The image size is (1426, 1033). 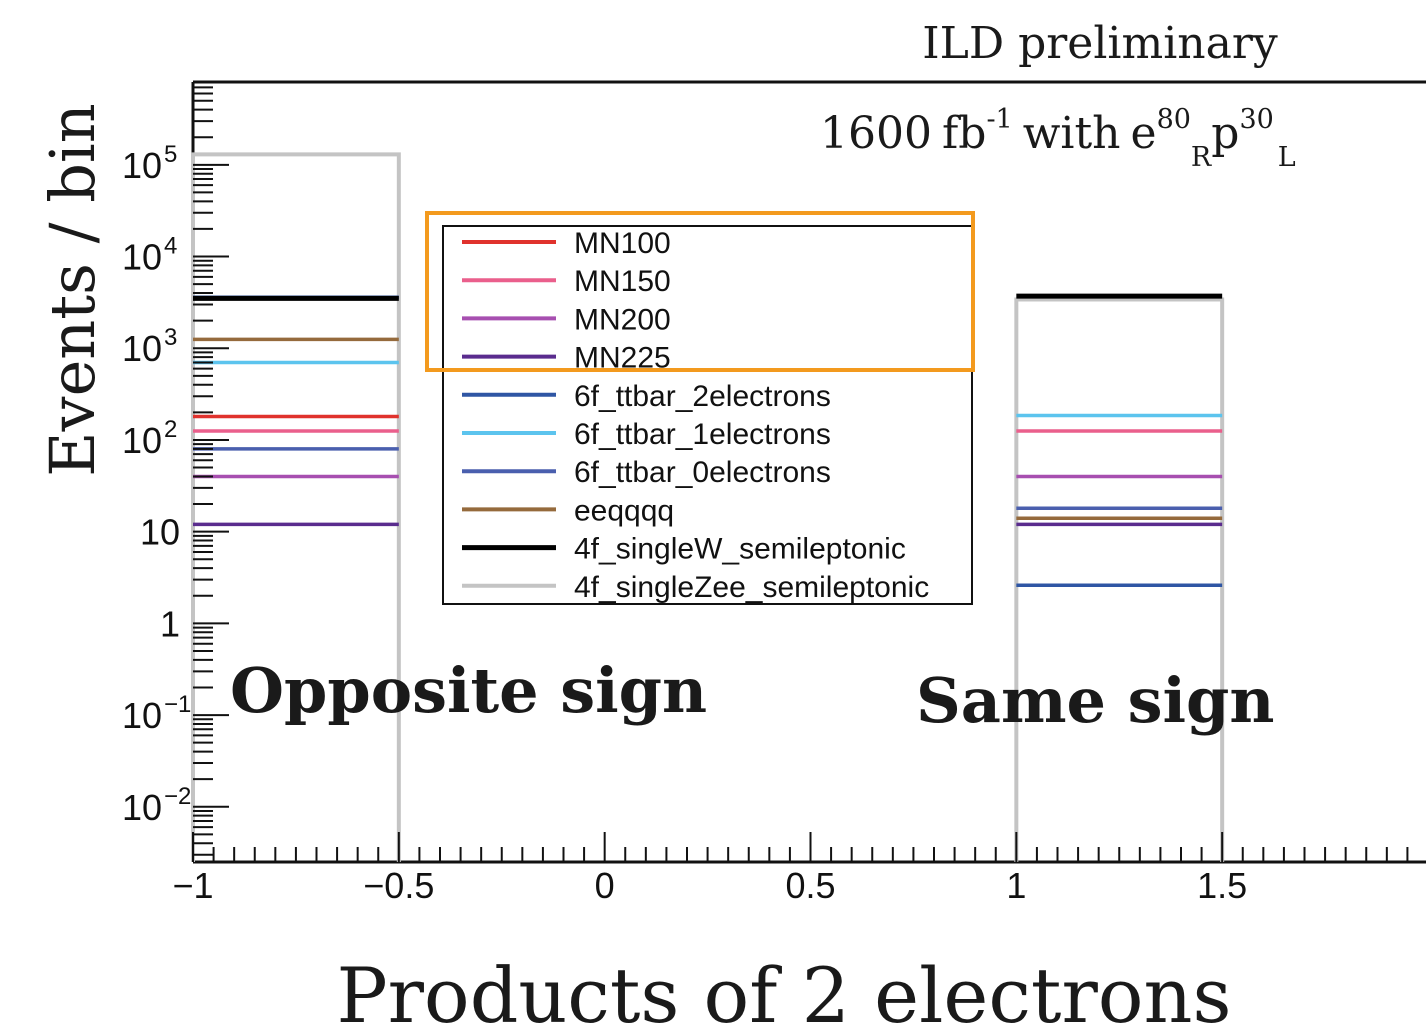 I want to click on x-tick-label: 1.5, so click(x=1222, y=885).